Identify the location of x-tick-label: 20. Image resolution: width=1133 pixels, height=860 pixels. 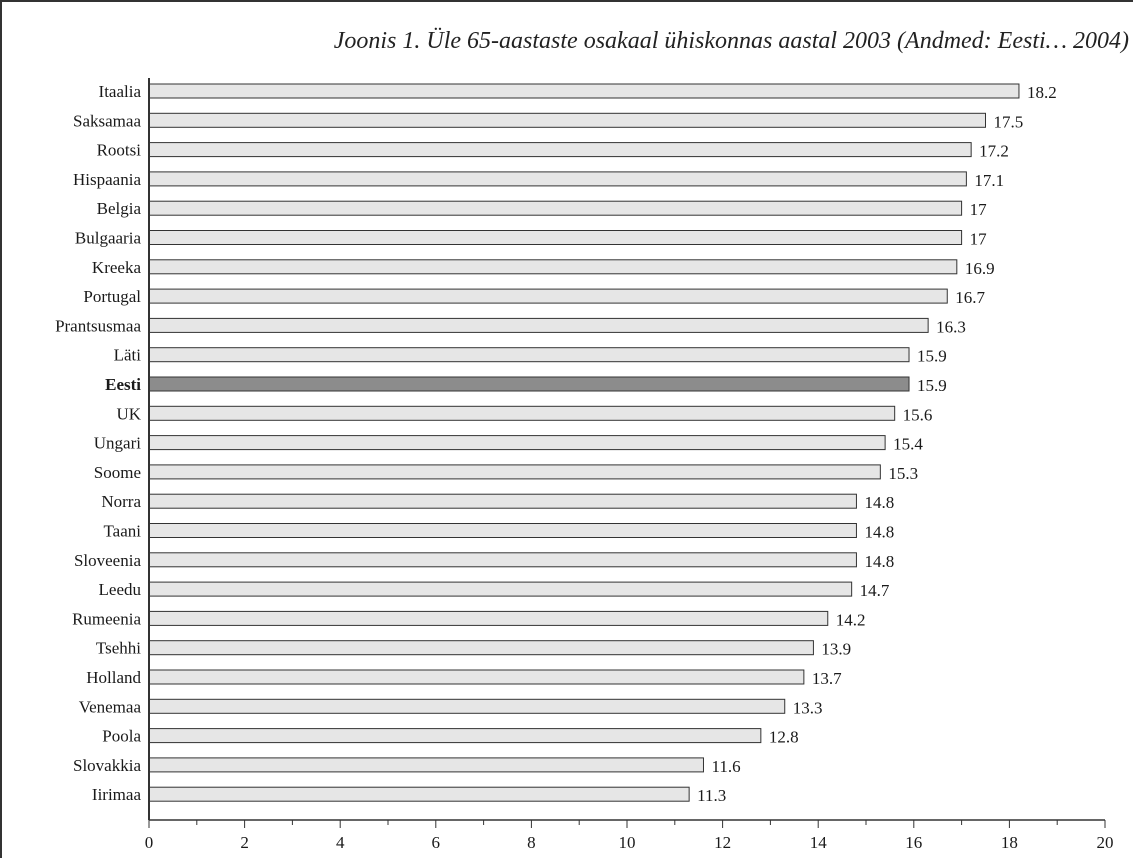
(1105, 842).